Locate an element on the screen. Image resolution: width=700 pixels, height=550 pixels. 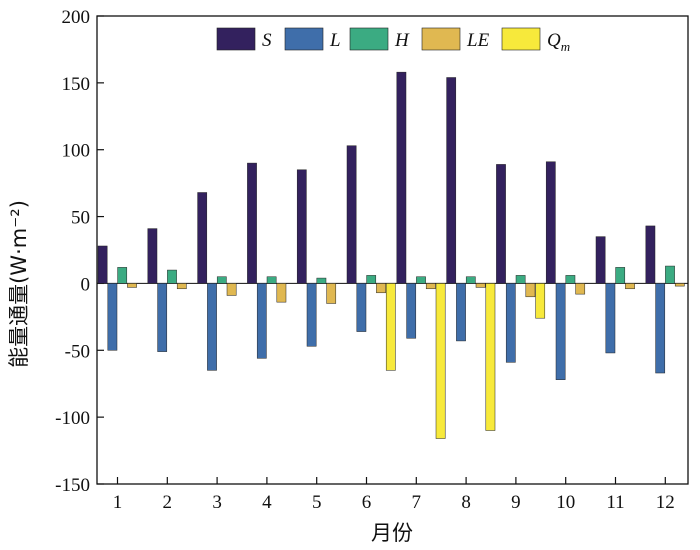
y-tick-label: 200 is located at coordinates (76, 17).